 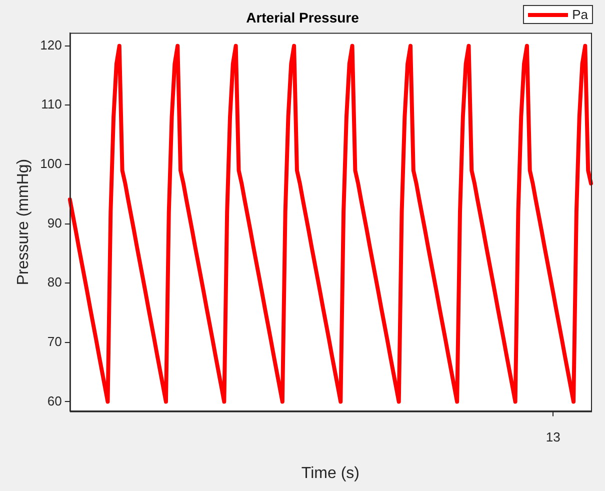 What do you see at coordinates (51, 164) in the screenshot?
I see `y-tick-label: 100` at bounding box center [51, 164].